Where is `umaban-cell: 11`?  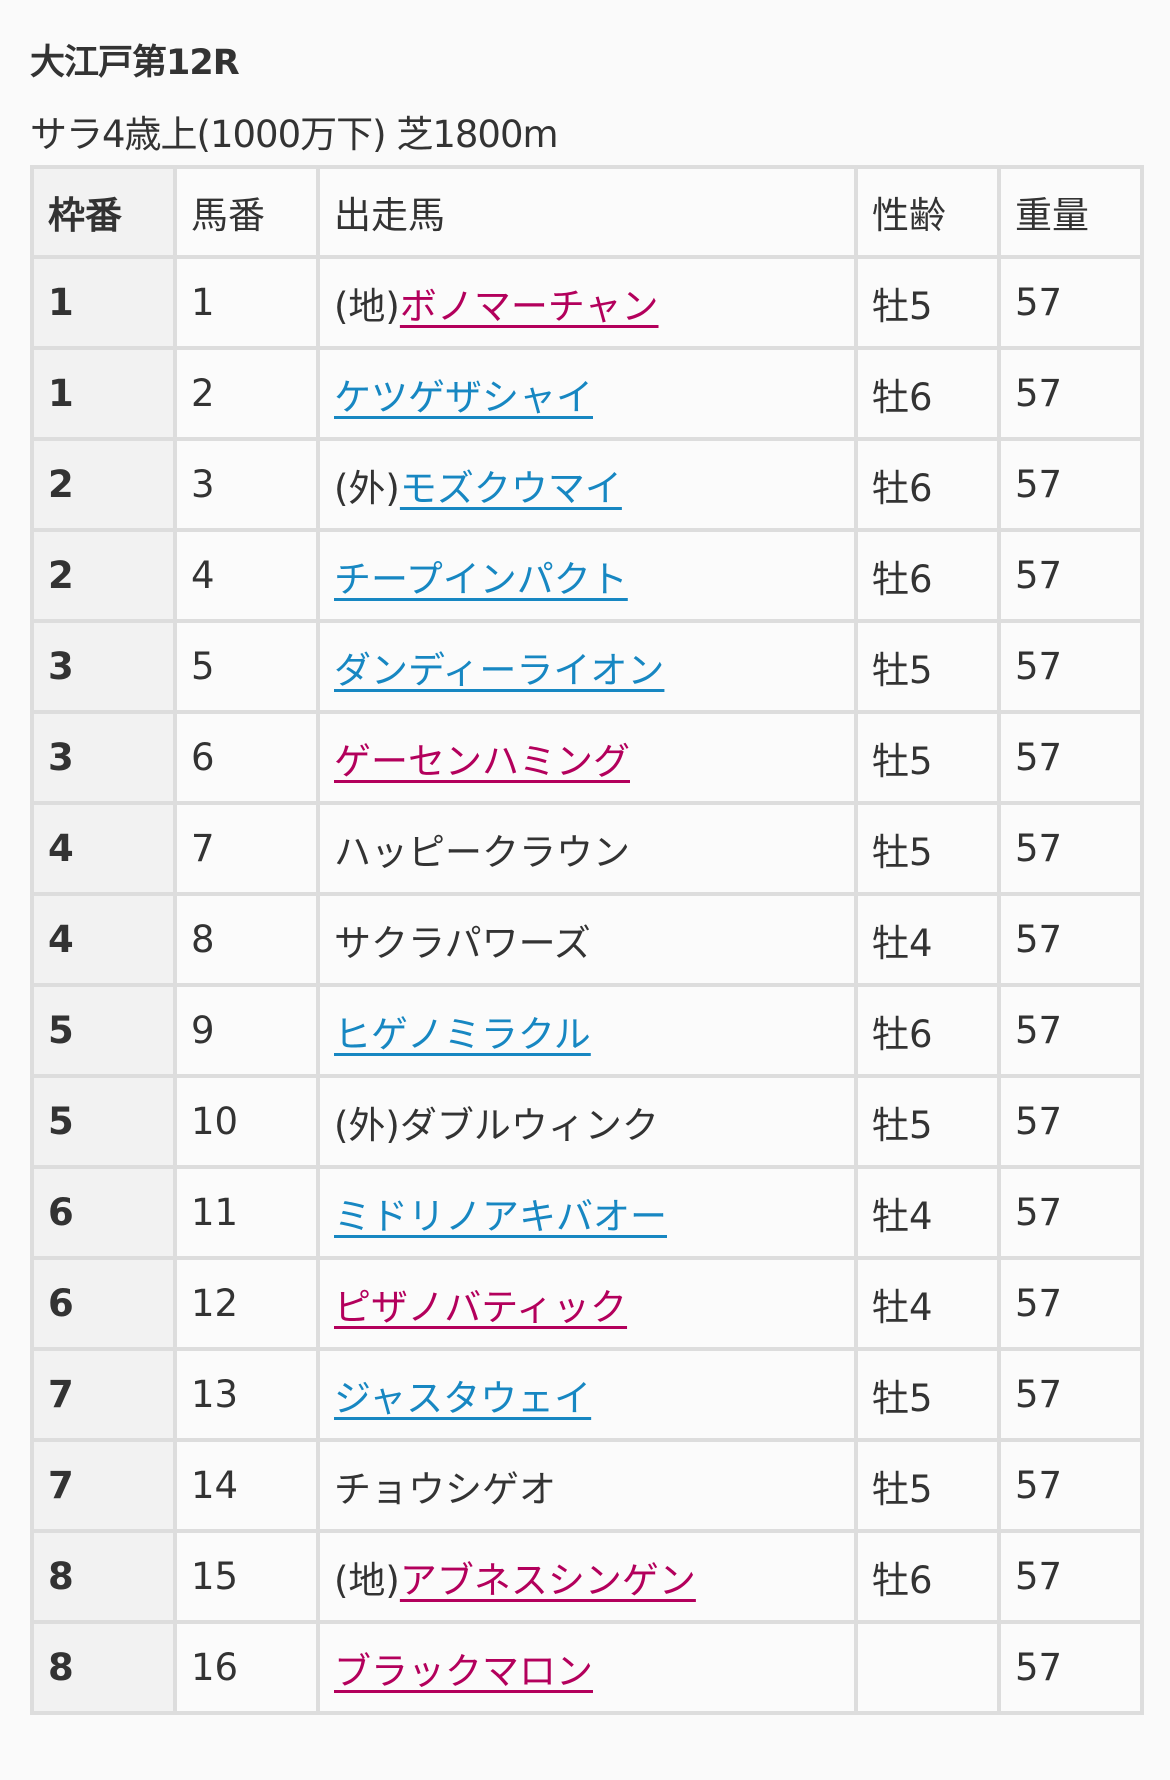 umaban-cell: 11 is located at coordinates (246, 1212).